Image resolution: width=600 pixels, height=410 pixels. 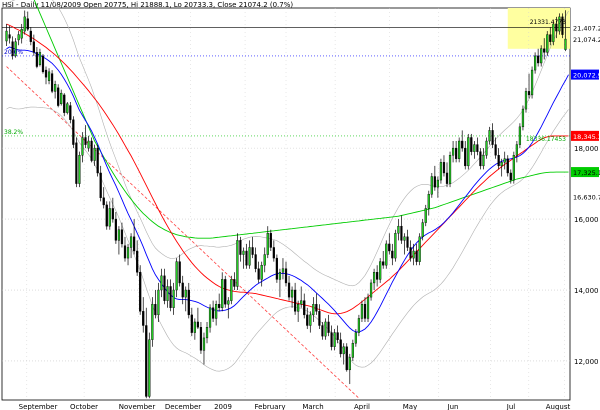 I want to click on x-tick-label: March, so click(x=312, y=406).